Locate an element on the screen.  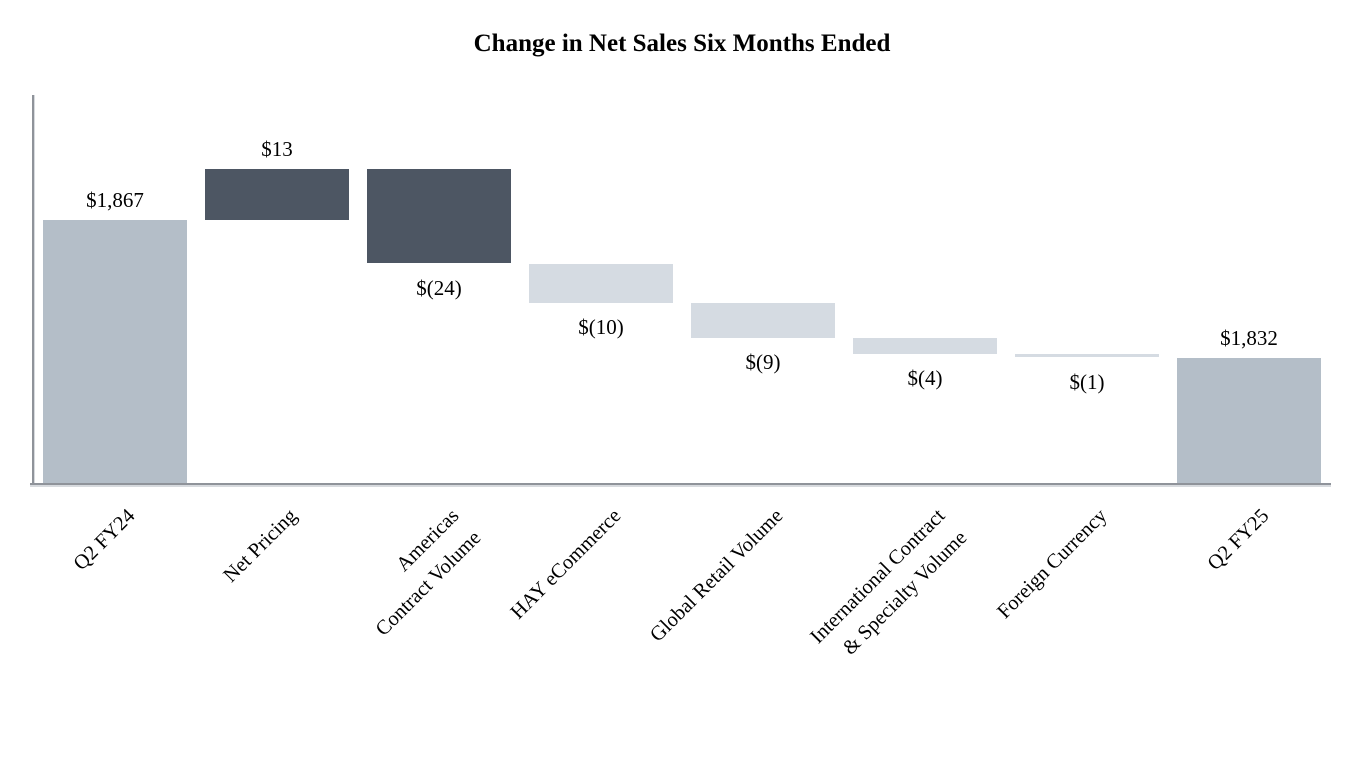
y-axis-line is located at coordinates (33, 290).